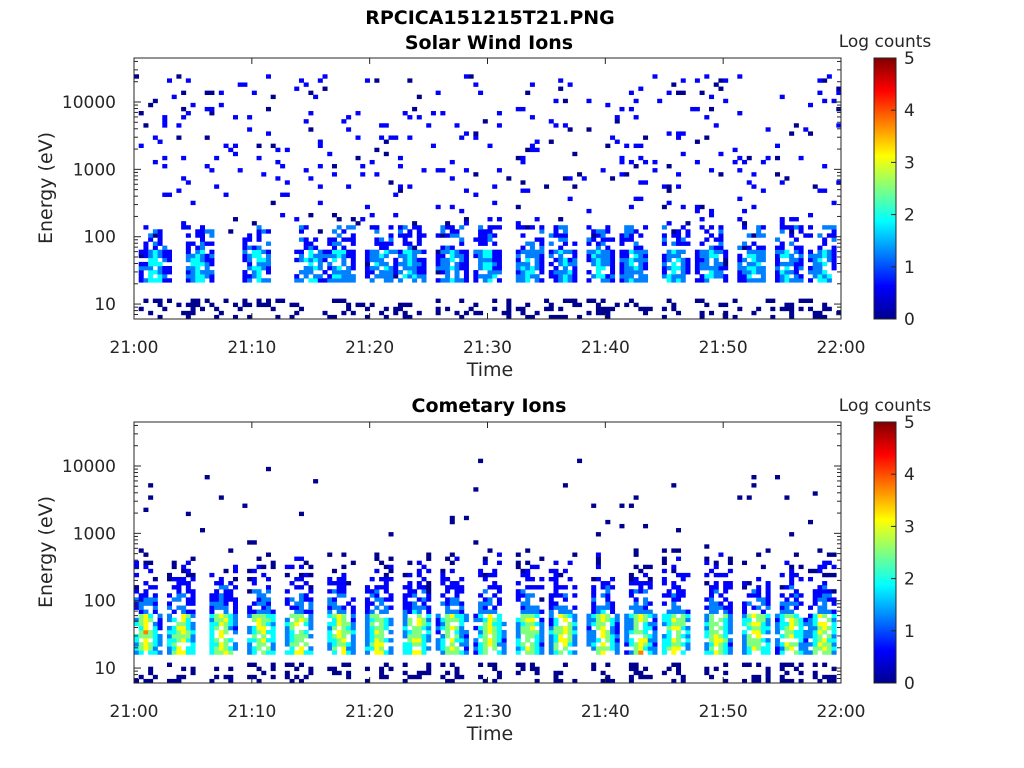  What do you see at coordinates (909, 268) in the screenshot?
I see `colorbar-tick-label: 1` at bounding box center [909, 268].